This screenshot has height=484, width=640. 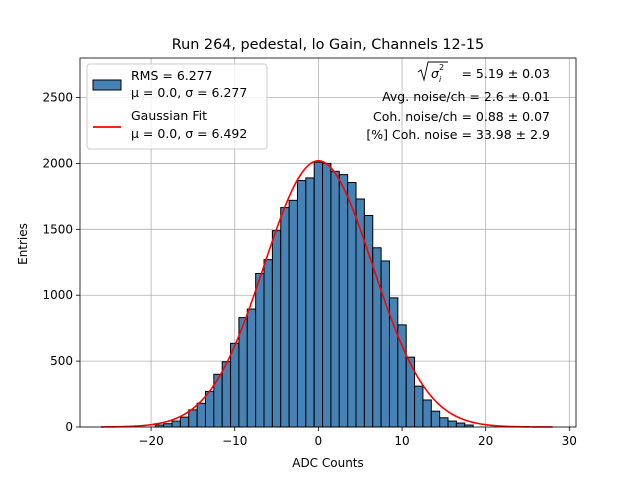 What do you see at coordinates (169, 115) in the screenshot?
I see `legend-label-fit: Gaussian Fit` at bounding box center [169, 115].